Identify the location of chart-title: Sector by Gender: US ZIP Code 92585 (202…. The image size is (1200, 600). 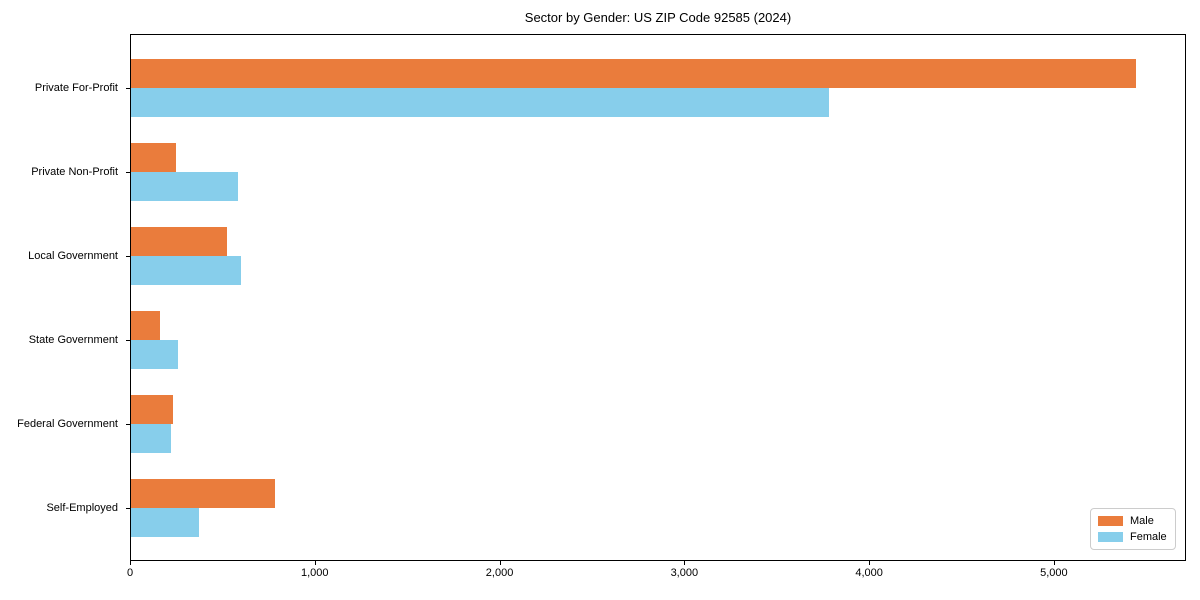
(658, 17).